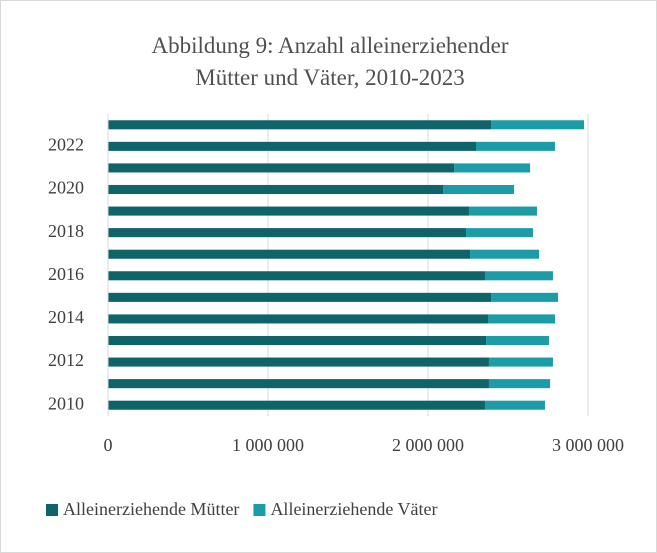 The width and height of the screenshot is (657, 553). What do you see at coordinates (108, 445) in the screenshot?
I see `x-tick-label: 0` at bounding box center [108, 445].